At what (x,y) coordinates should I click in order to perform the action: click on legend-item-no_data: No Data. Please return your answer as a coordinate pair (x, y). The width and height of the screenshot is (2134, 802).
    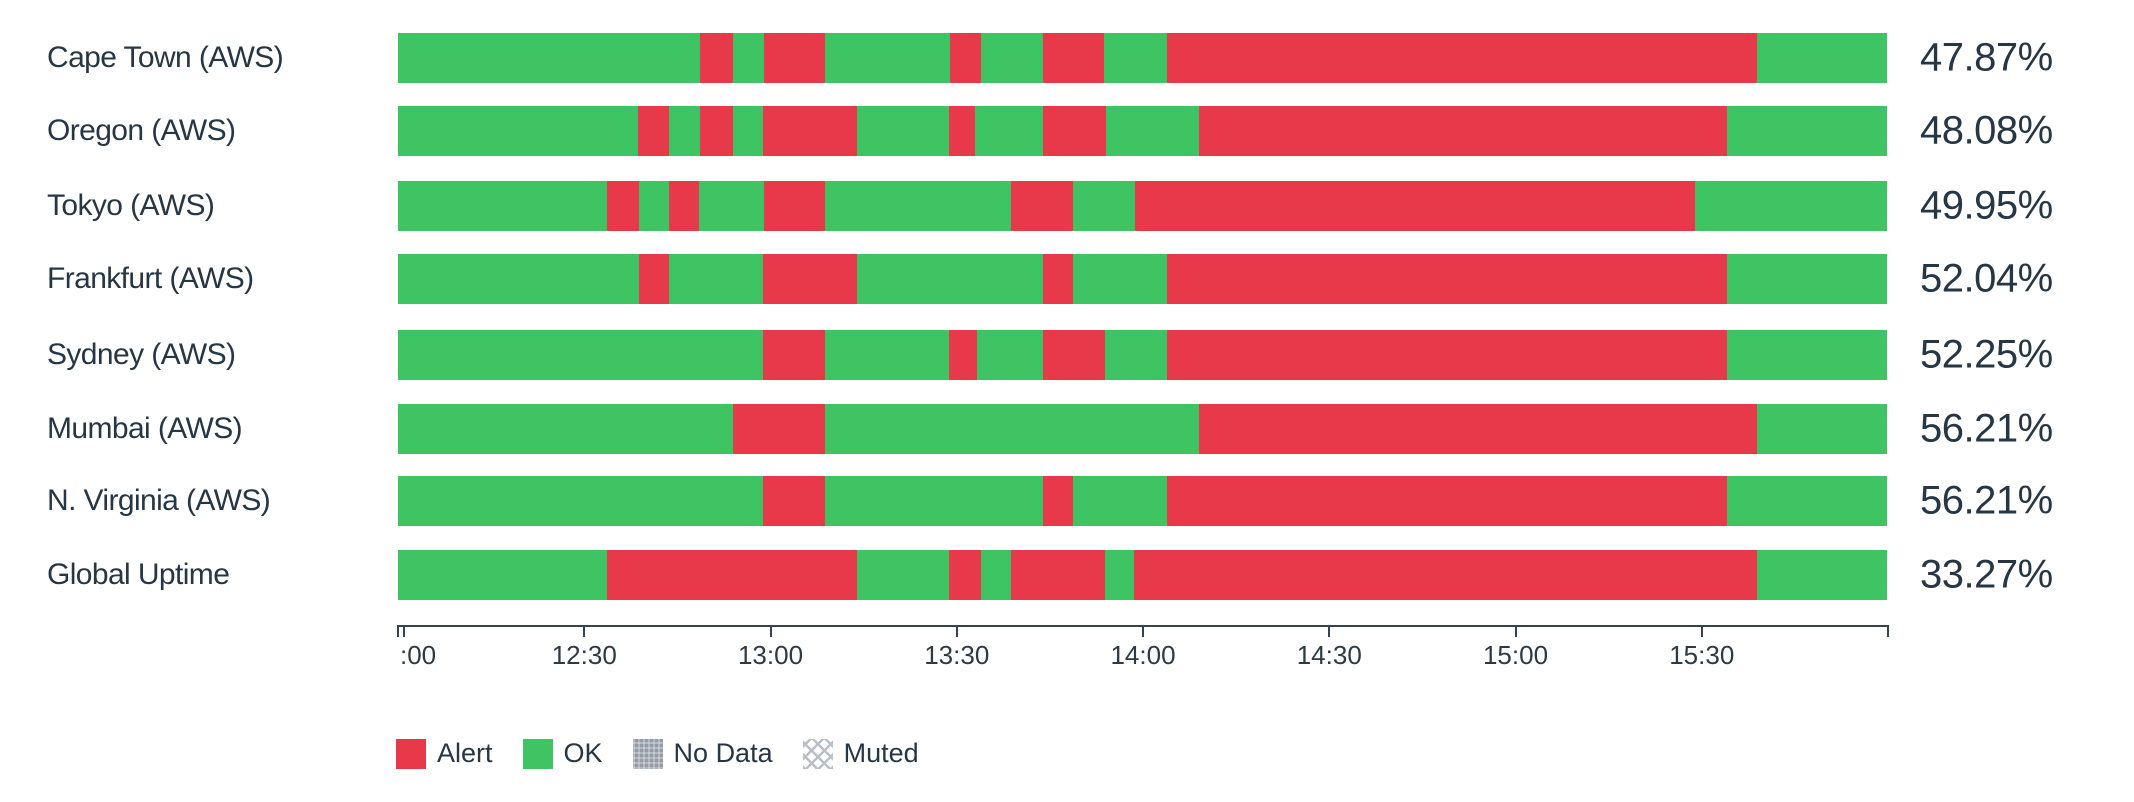
    Looking at the image, I should click on (702, 753).